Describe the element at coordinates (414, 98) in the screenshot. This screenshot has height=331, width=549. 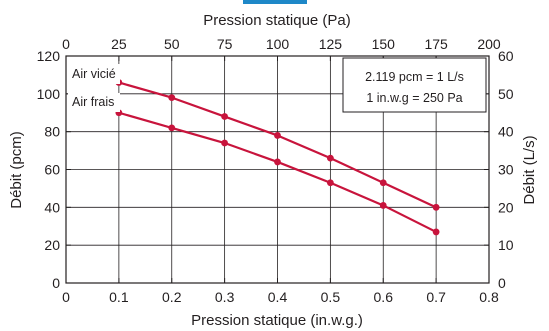
I see `annotation-line-2: 1 in.w.g = 250 Pa` at that location.